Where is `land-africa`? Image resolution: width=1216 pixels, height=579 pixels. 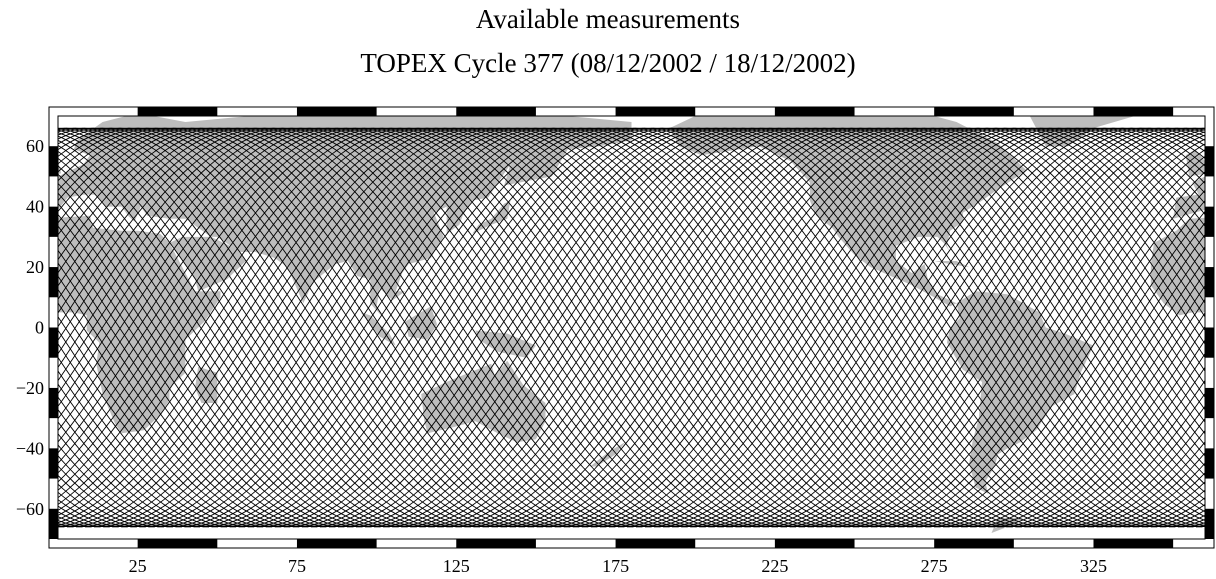
land-africa is located at coordinates (1177, 266).